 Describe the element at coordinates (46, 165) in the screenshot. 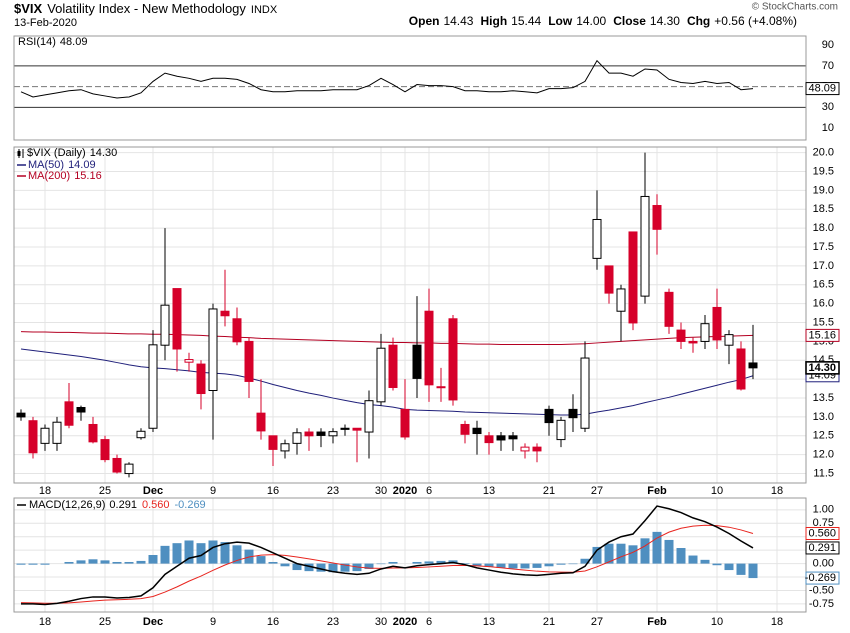

I see `legend-name: MA(50)` at that location.